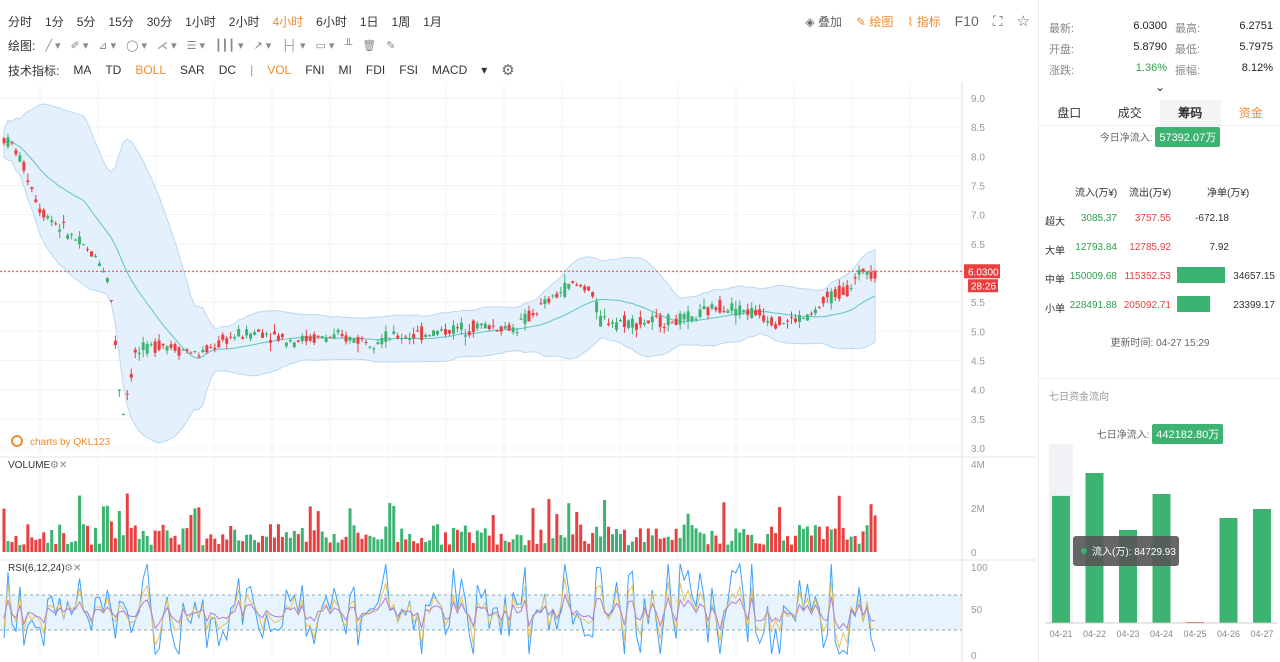  Describe the element at coordinates (107, 45) in the screenshot. I see `ray-tool-icon: ⊿ ▾` at that location.